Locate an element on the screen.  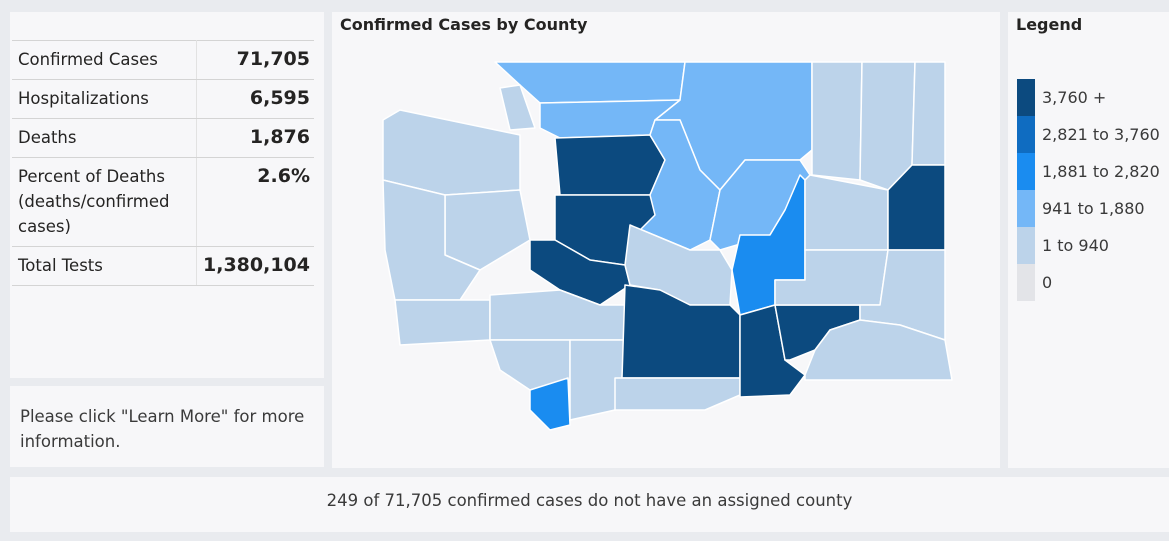
stat-row: Confirmed Cases 71,705 is located at coordinates (163, 60).